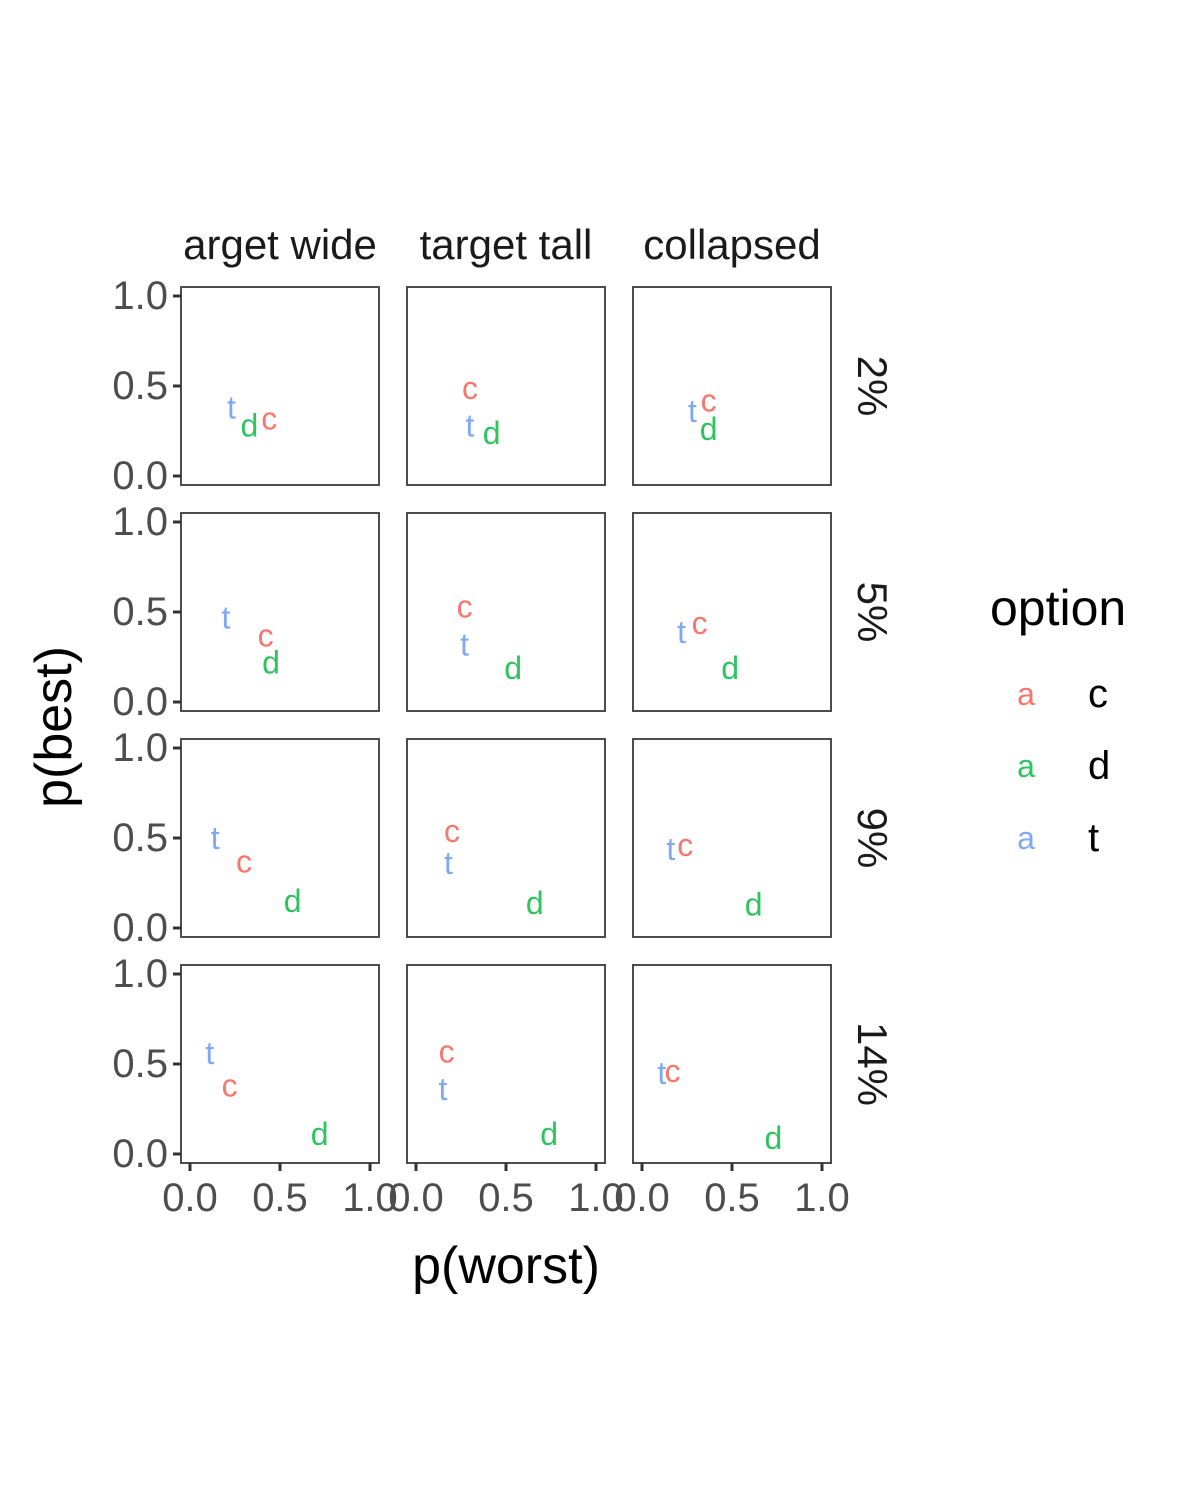  I want to click on column-strip-labels: arget wide target tall collapsed, so click(502, 244).